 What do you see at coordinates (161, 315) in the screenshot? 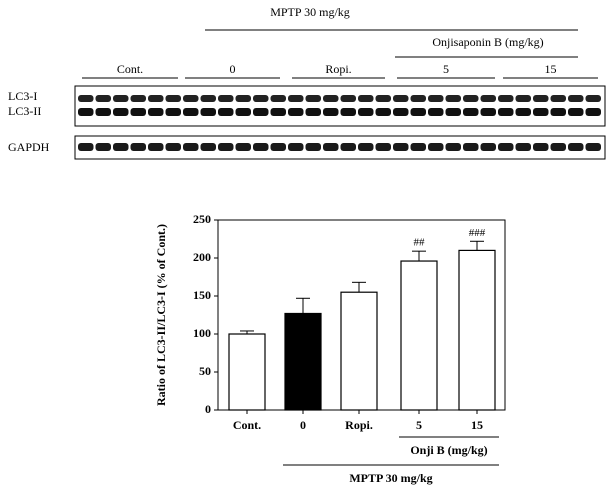
I see `y-axis-label: Ratio of LC3-II/LC3-I (% of Cont.)` at bounding box center [161, 315].